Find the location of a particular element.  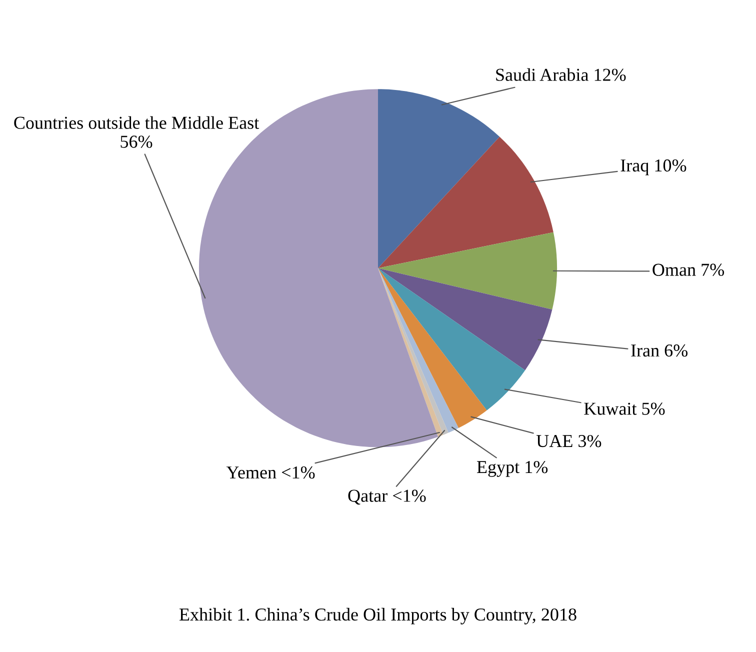

slice-label: Saudi Arabia 12% is located at coordinates (561, 74).